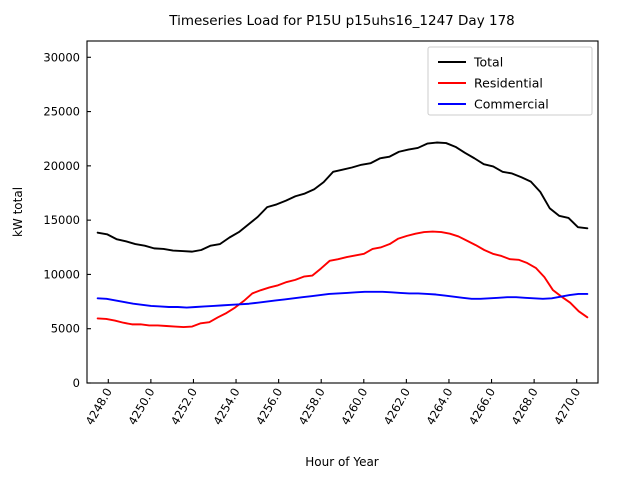 The width and height of the screenshot is (640, 480). I want to click on chart-legend: Total Residential Commercial, so click(510, 81).